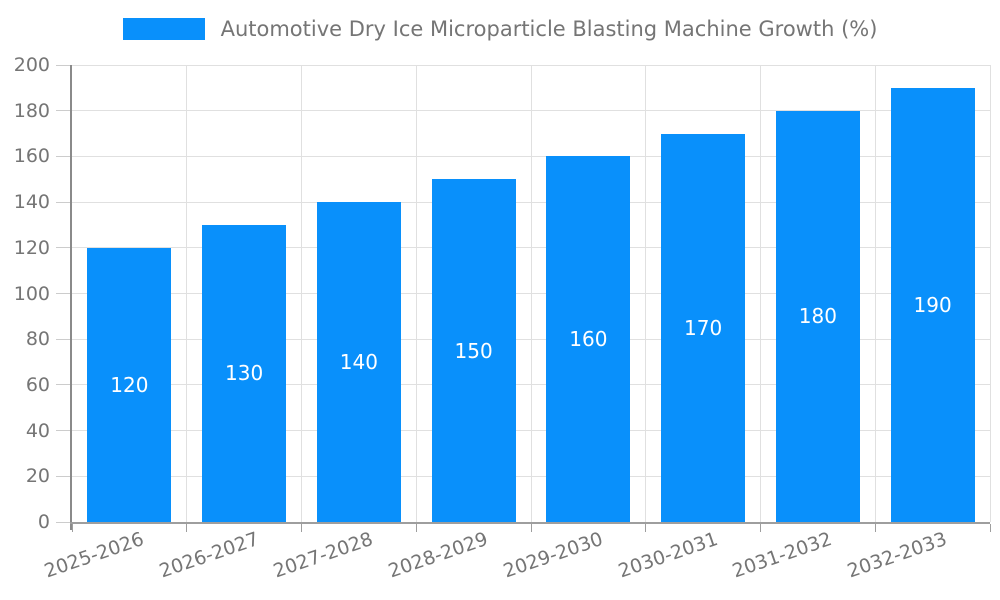 The image size is (1000, 600). I want to click on y-tick-label: 60, so click(37, 384).